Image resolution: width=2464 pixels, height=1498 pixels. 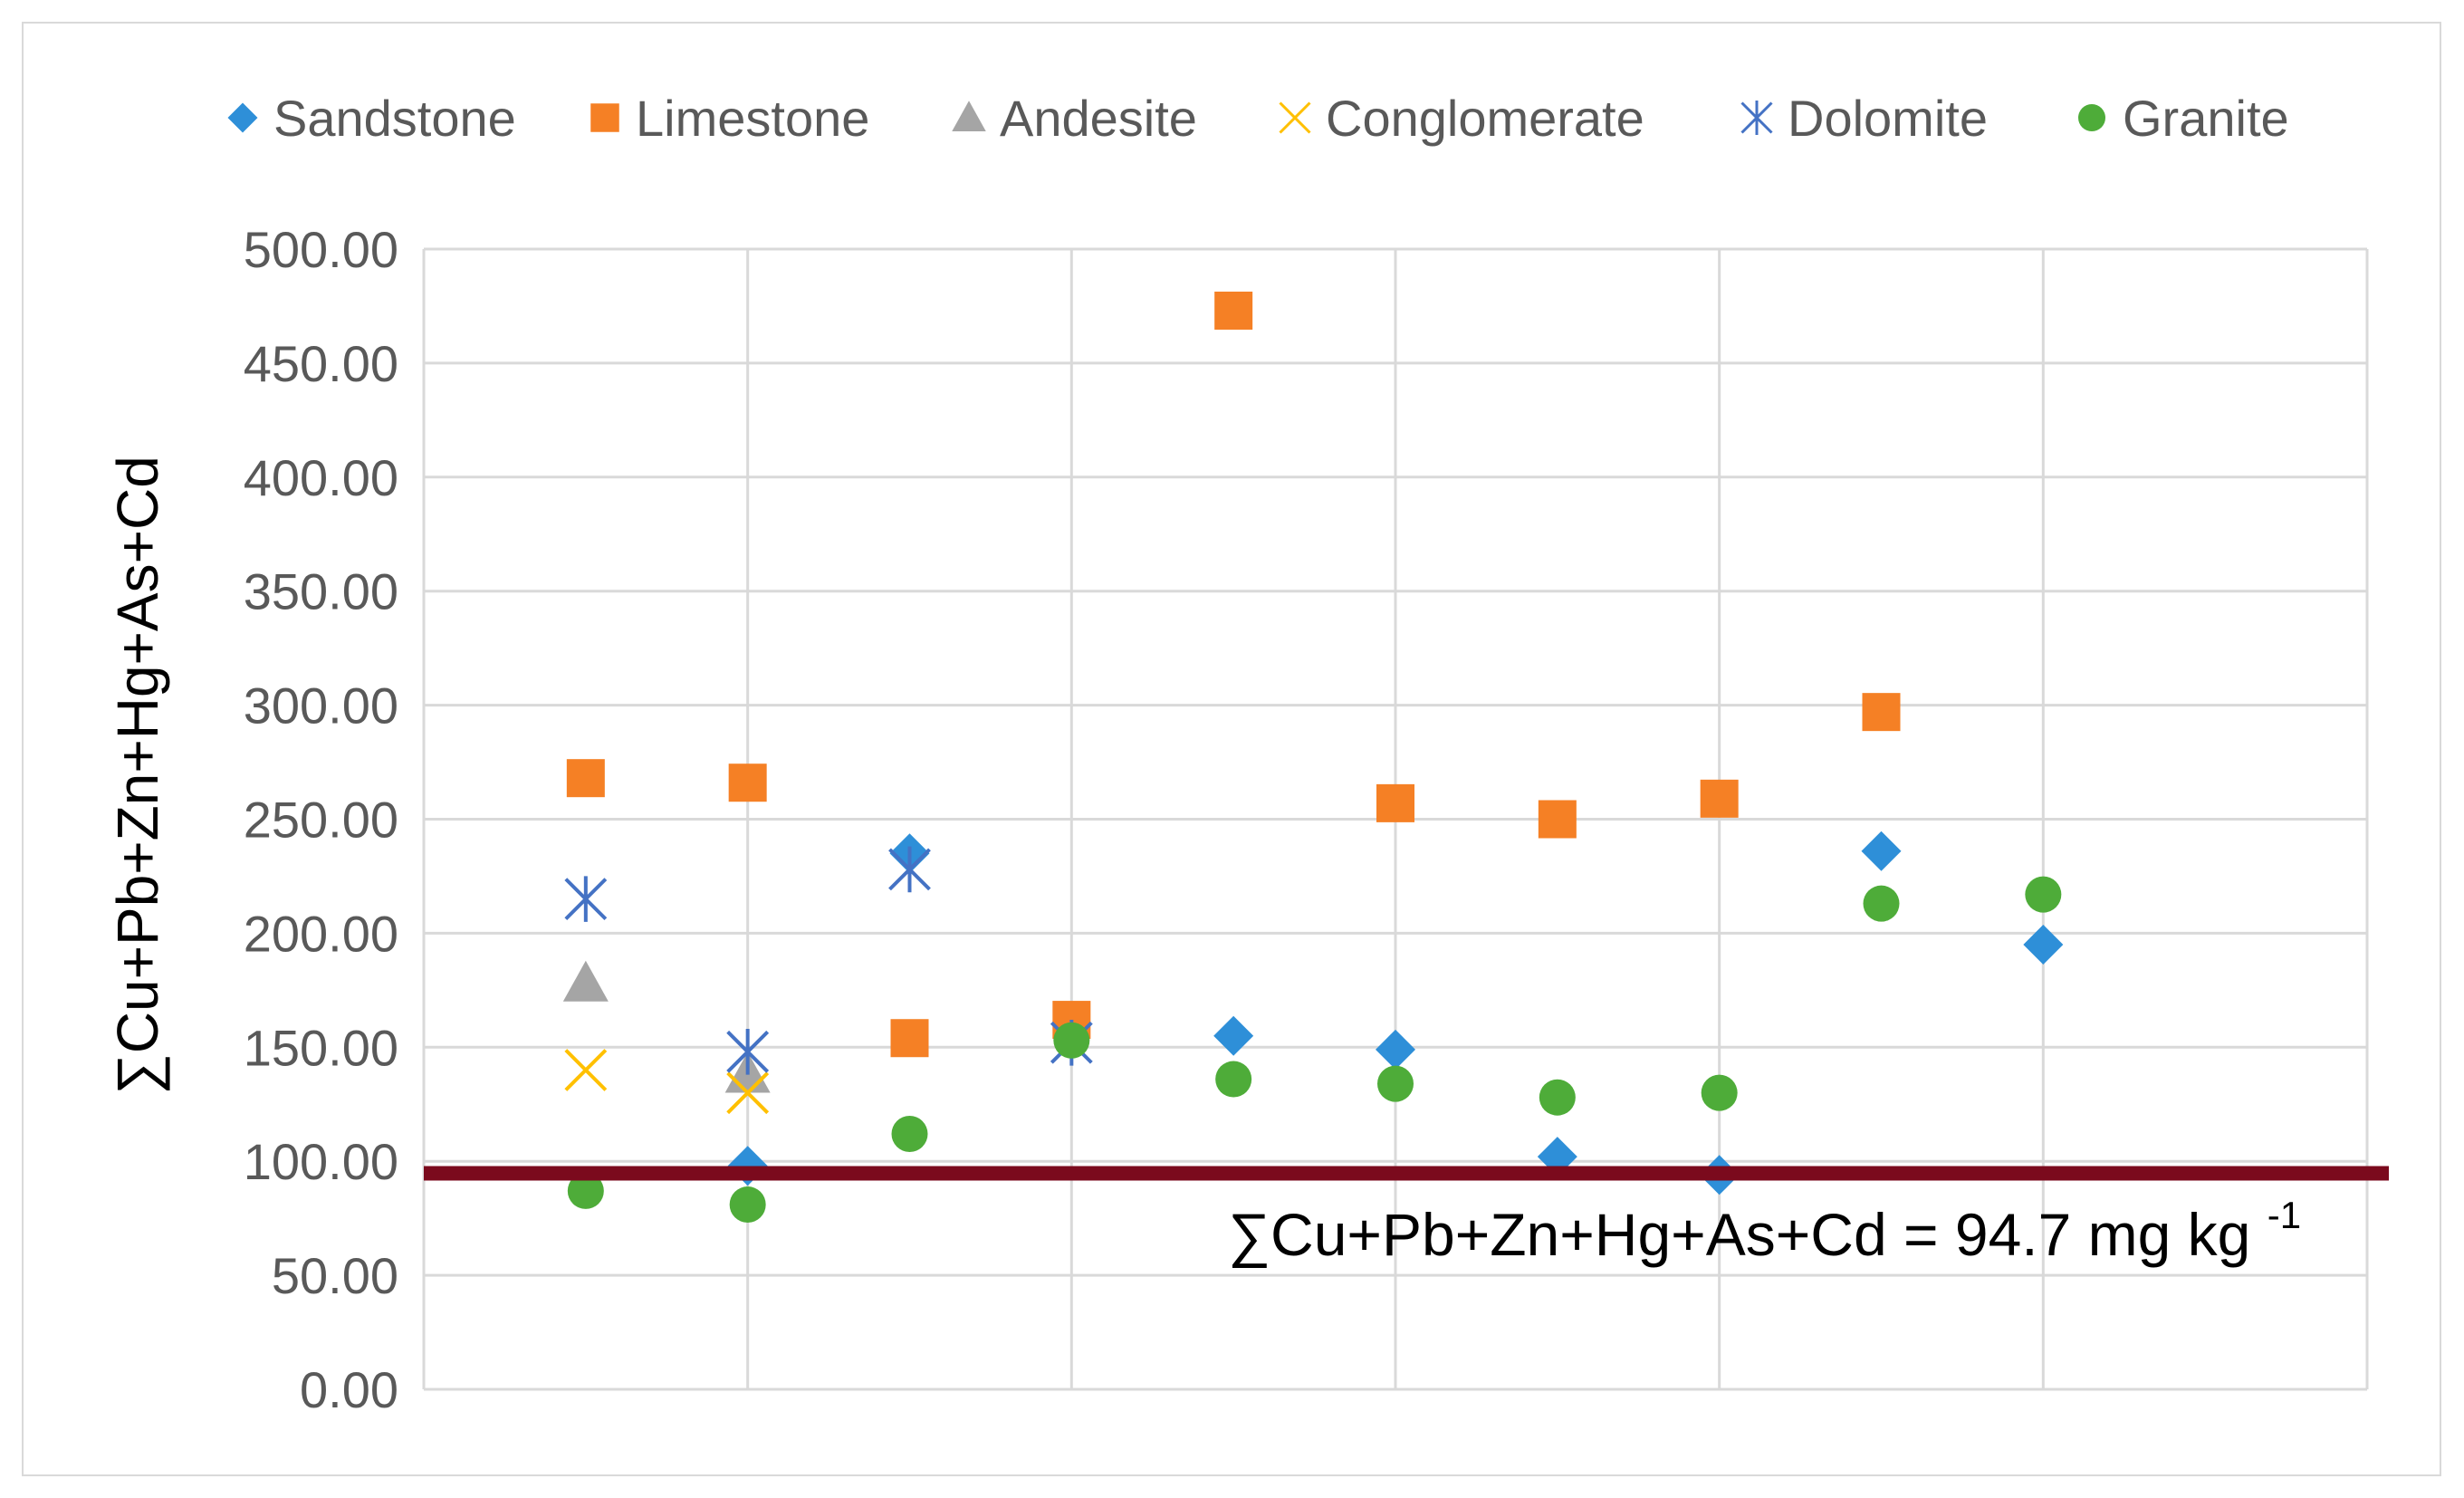 I want to click on y-tick-label: 350.00, so click(x=321, y=591).